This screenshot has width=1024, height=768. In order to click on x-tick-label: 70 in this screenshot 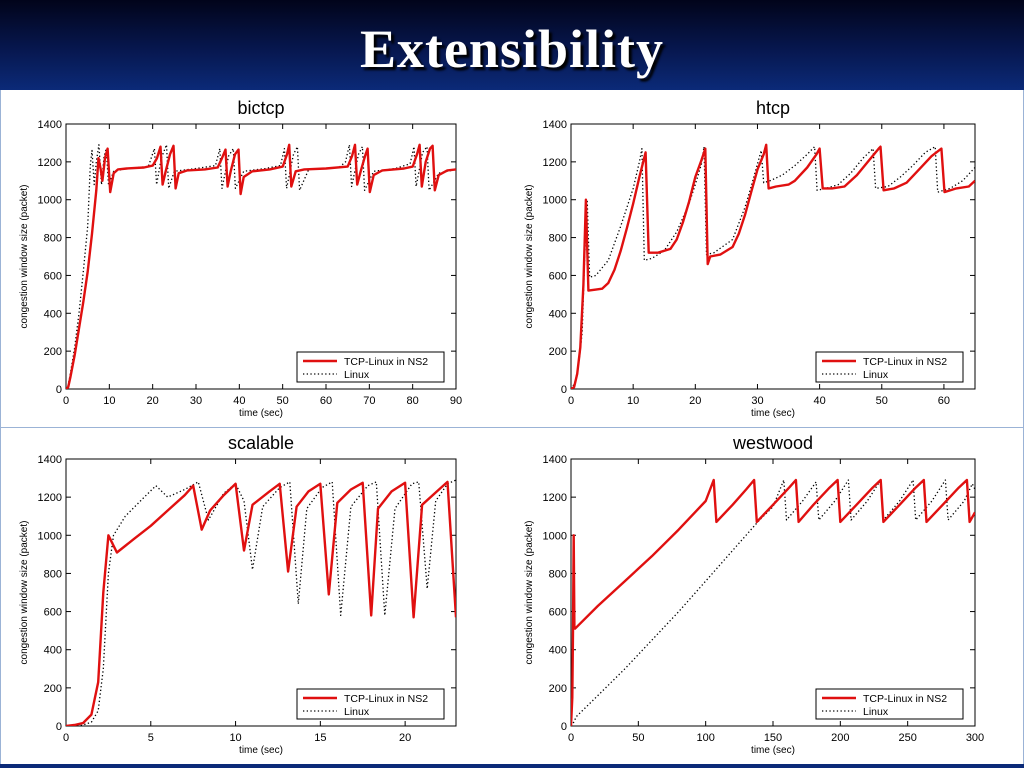, I will do `click(369, 401)`.